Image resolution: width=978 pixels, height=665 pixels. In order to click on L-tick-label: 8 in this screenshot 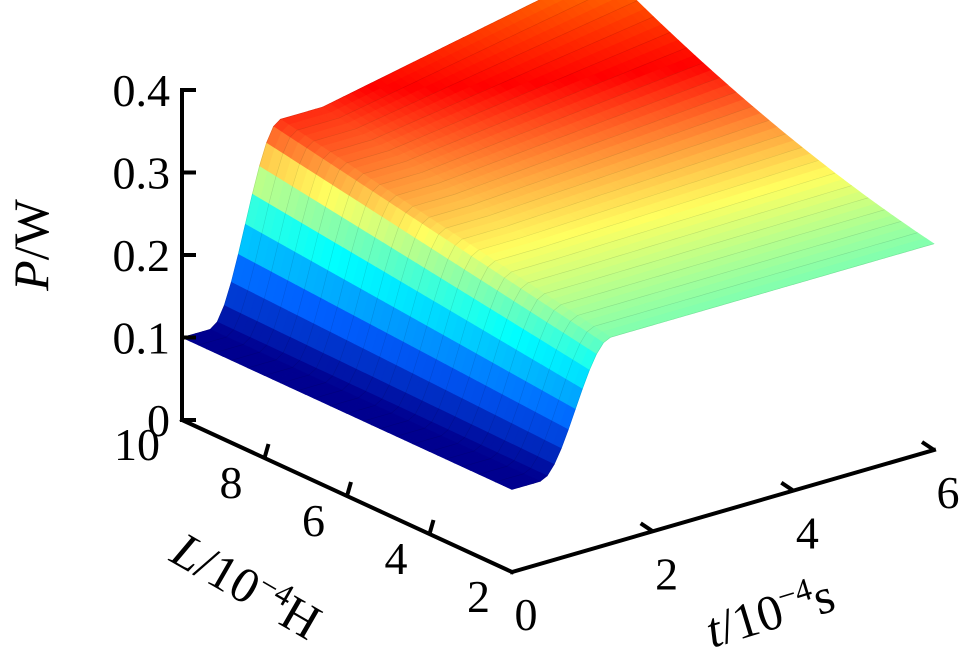, I will do `click(231, 482)`.